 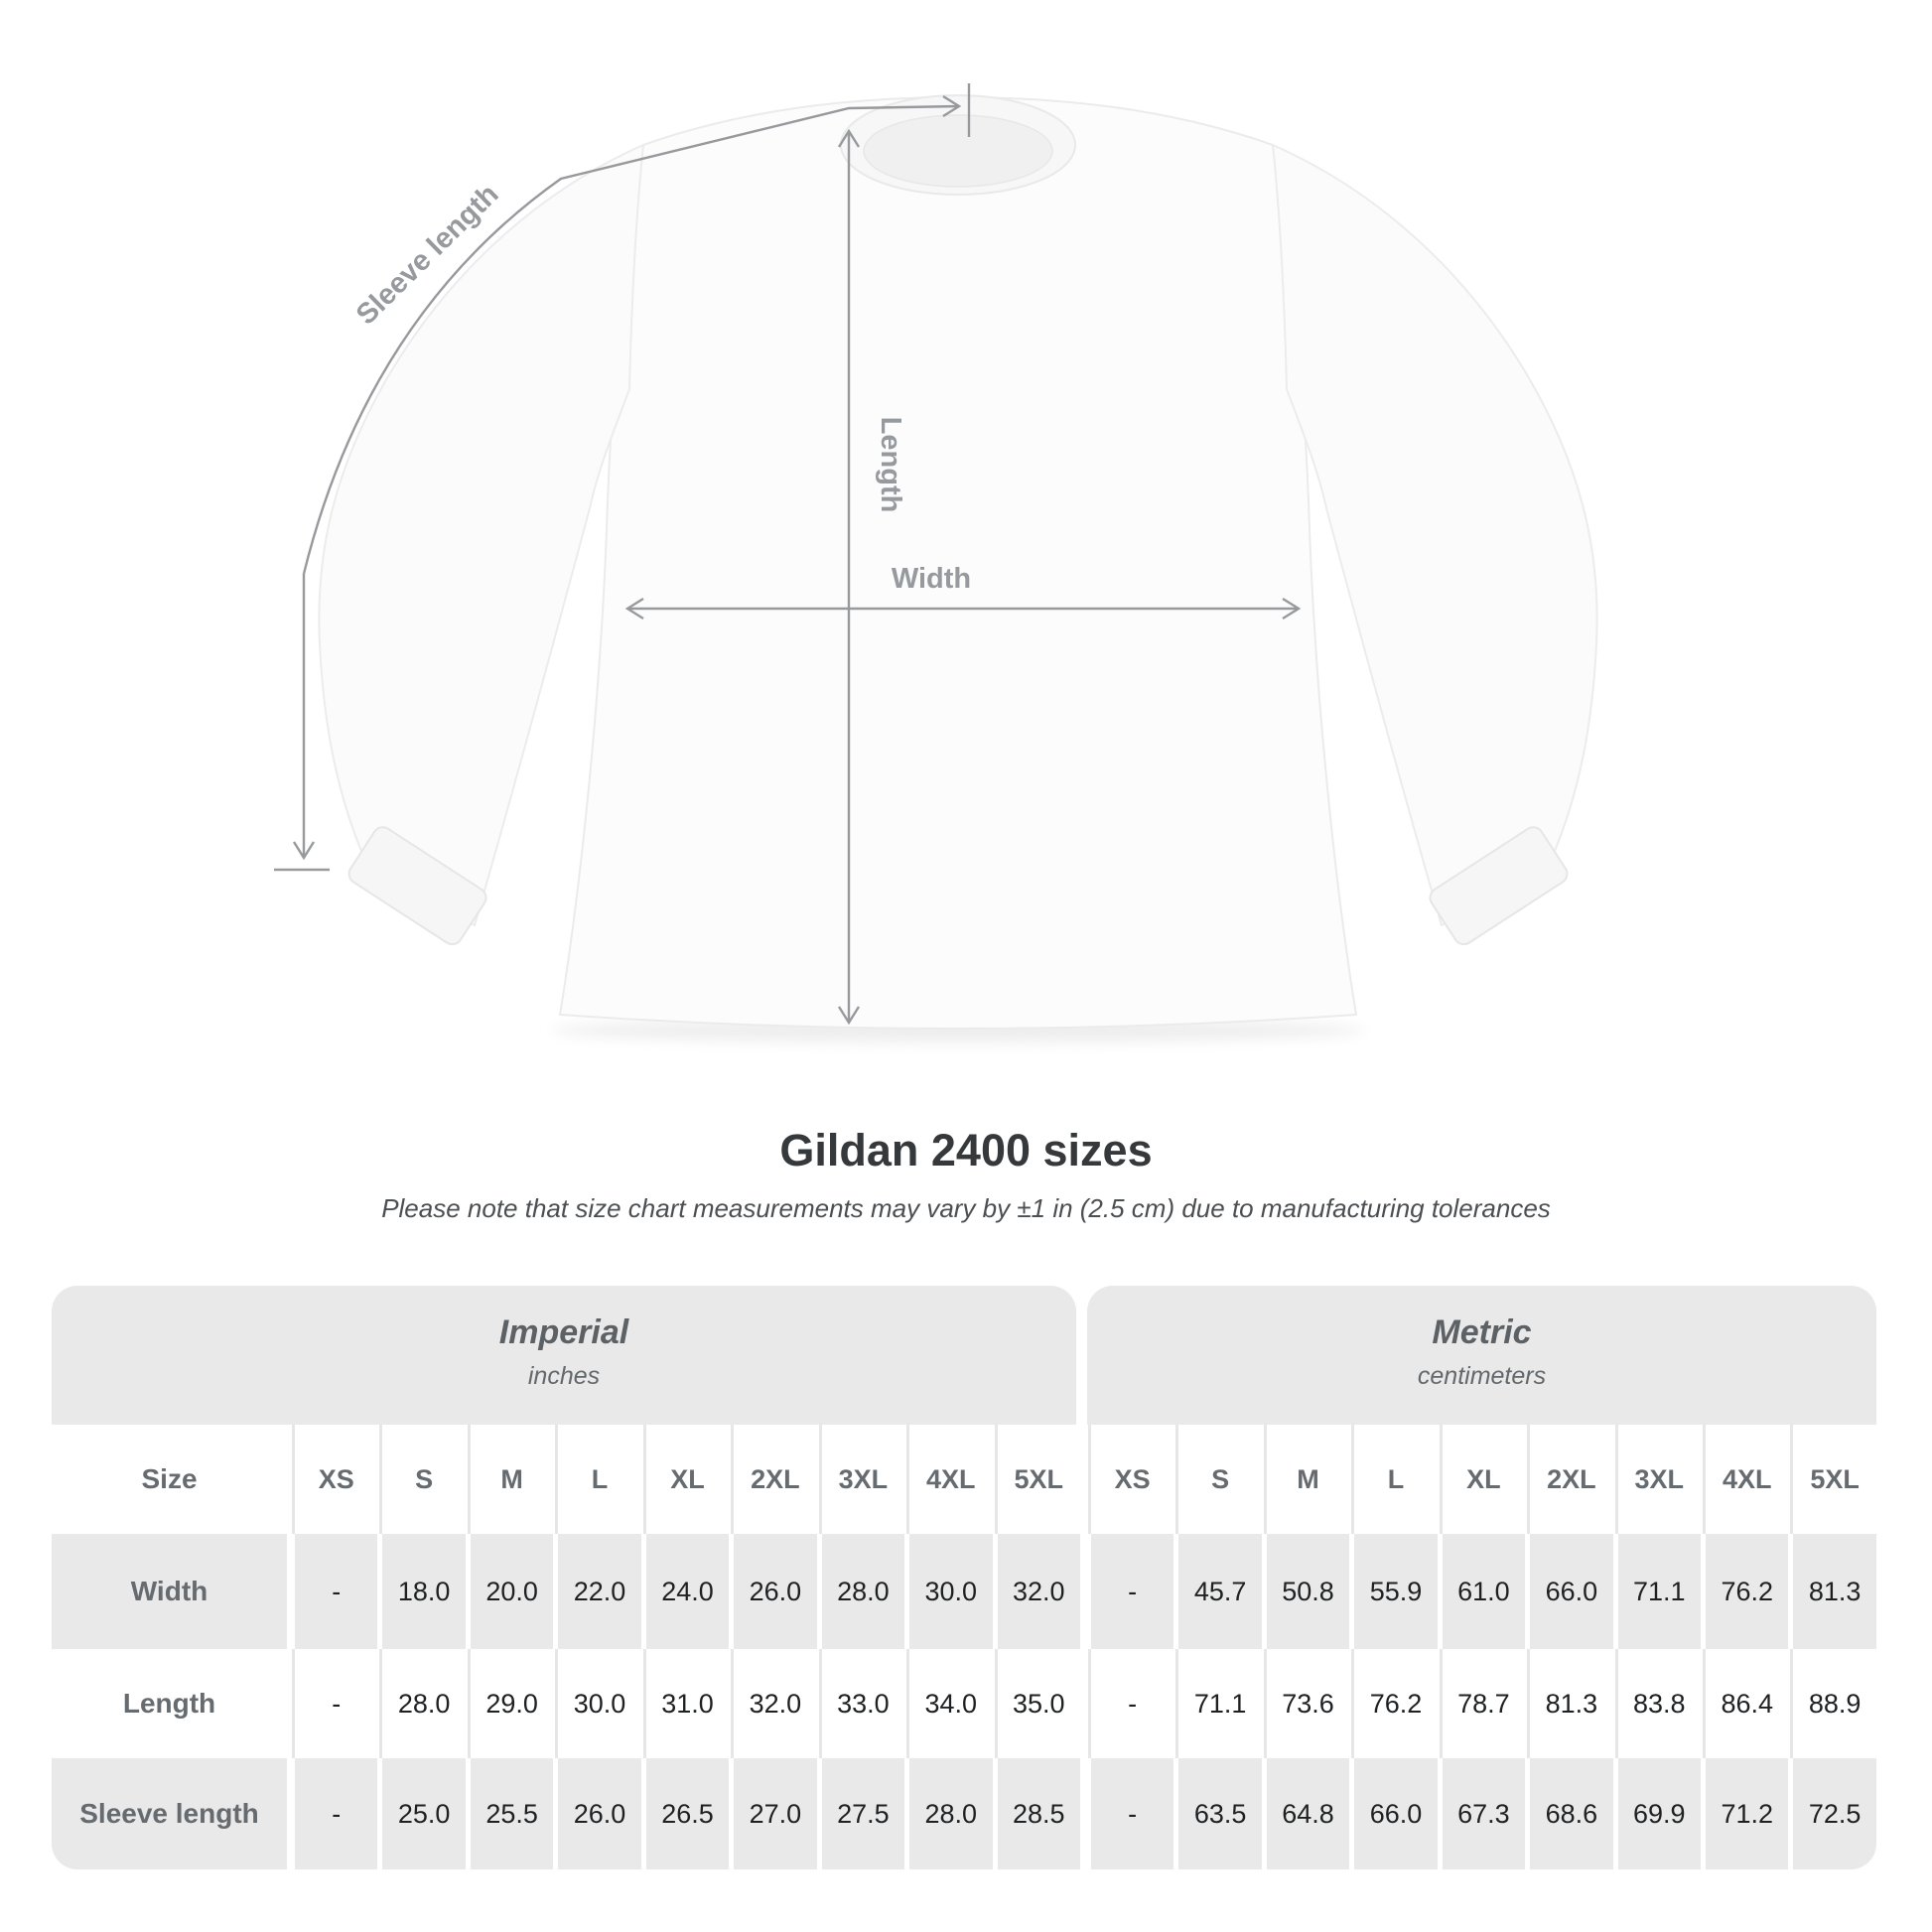 I want to click on imperial-header-unit: inches, so click(x=564, y=1376).